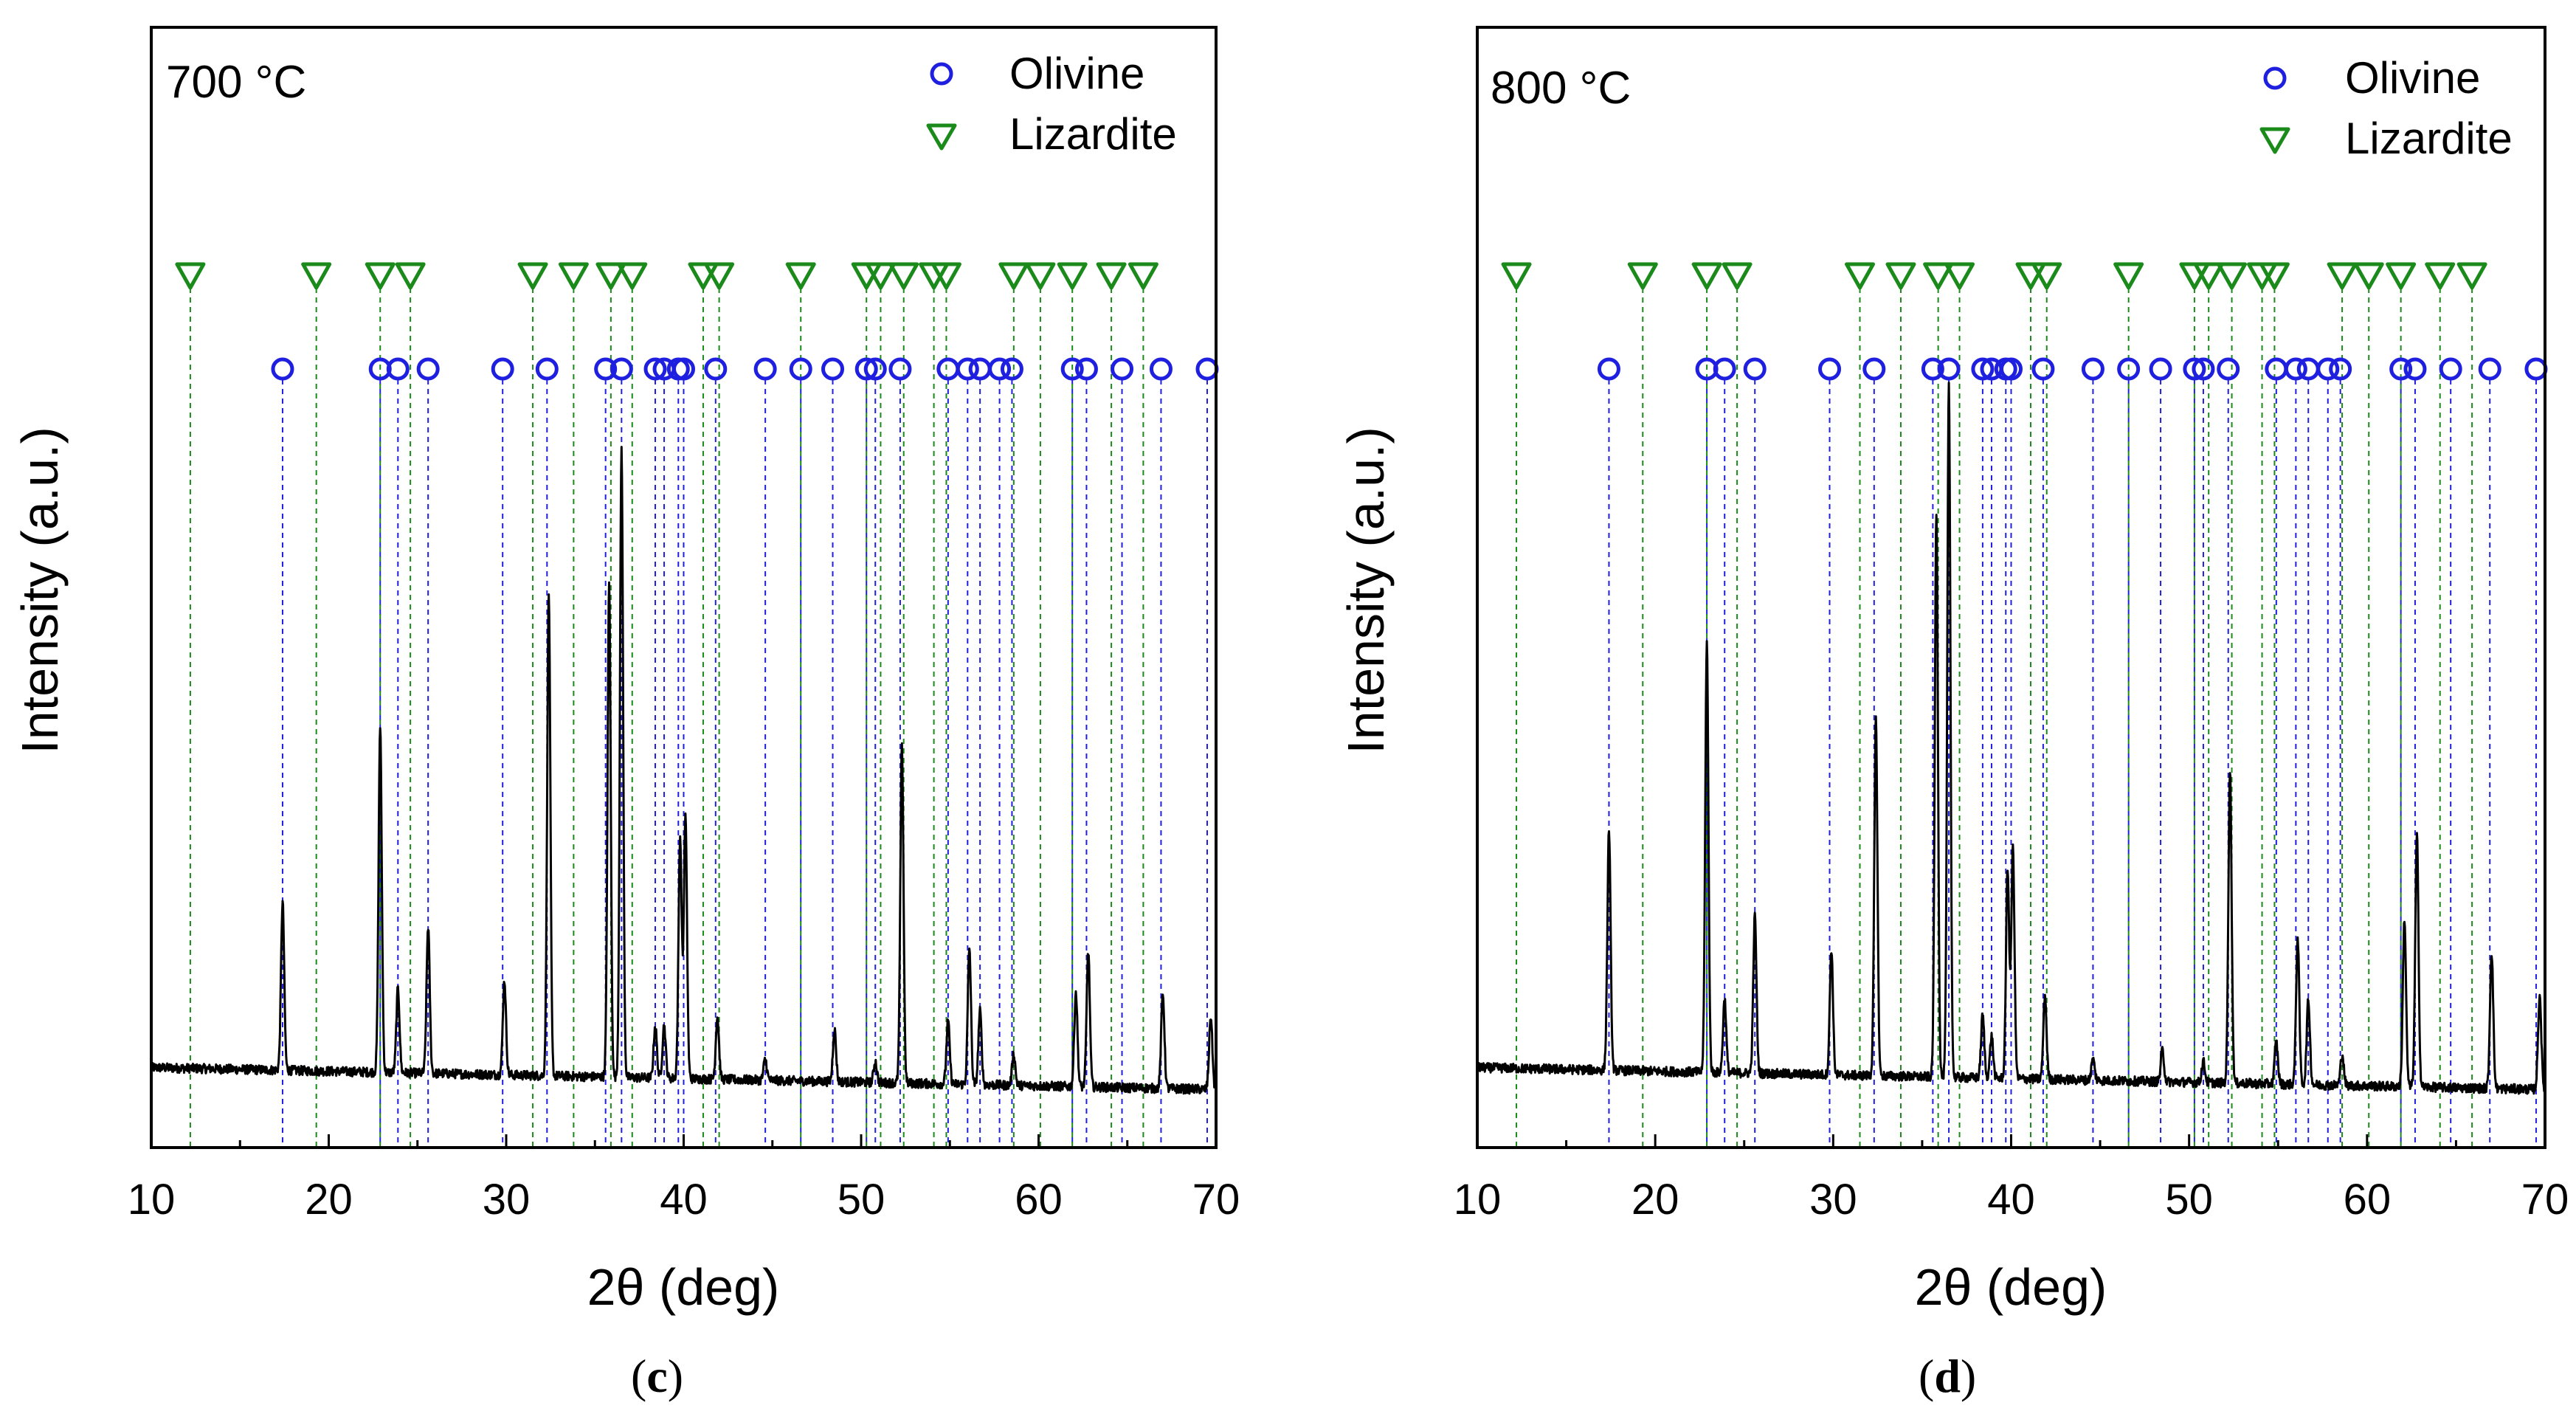  I want to click on x-tick-label: 60, so click(2368, 1200).